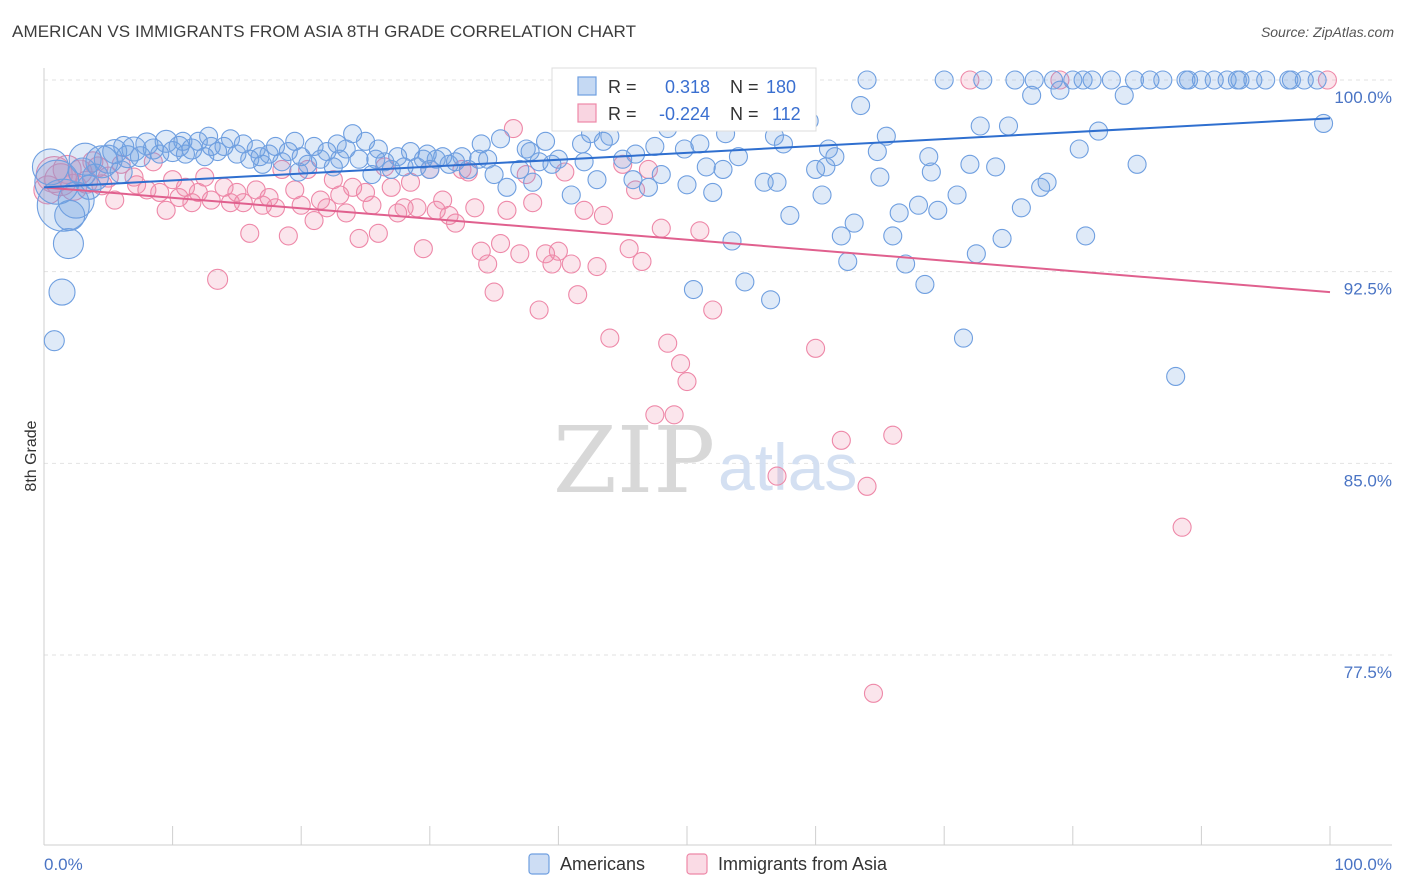 The width and height of the screenshot is (1406, 892). What do you see at coordinates (744, 87) in the screenshot?
I see `stats-n-label-americans: N =` at bounding box center [744, 87].